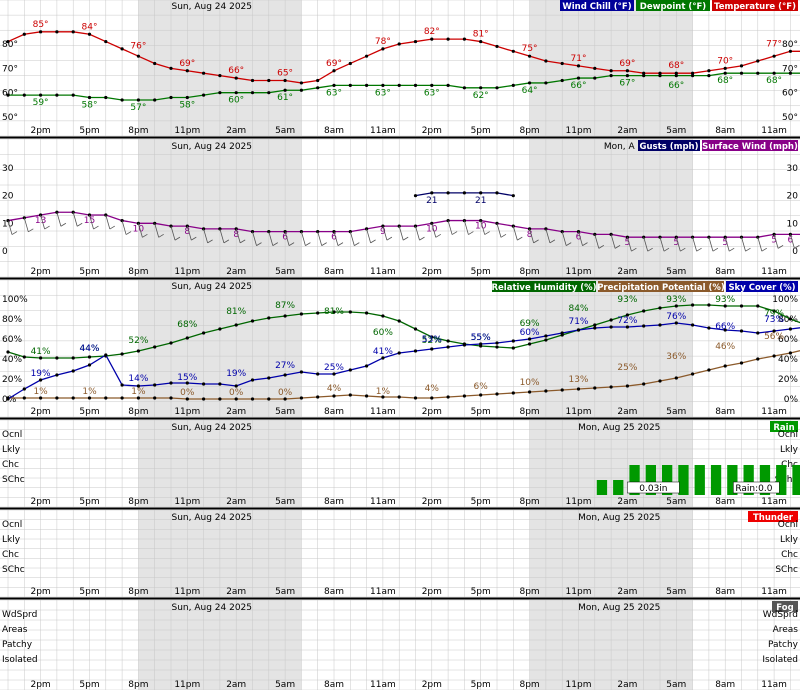  I want to click on x-tick-label: 5pm, so click(89, 592).